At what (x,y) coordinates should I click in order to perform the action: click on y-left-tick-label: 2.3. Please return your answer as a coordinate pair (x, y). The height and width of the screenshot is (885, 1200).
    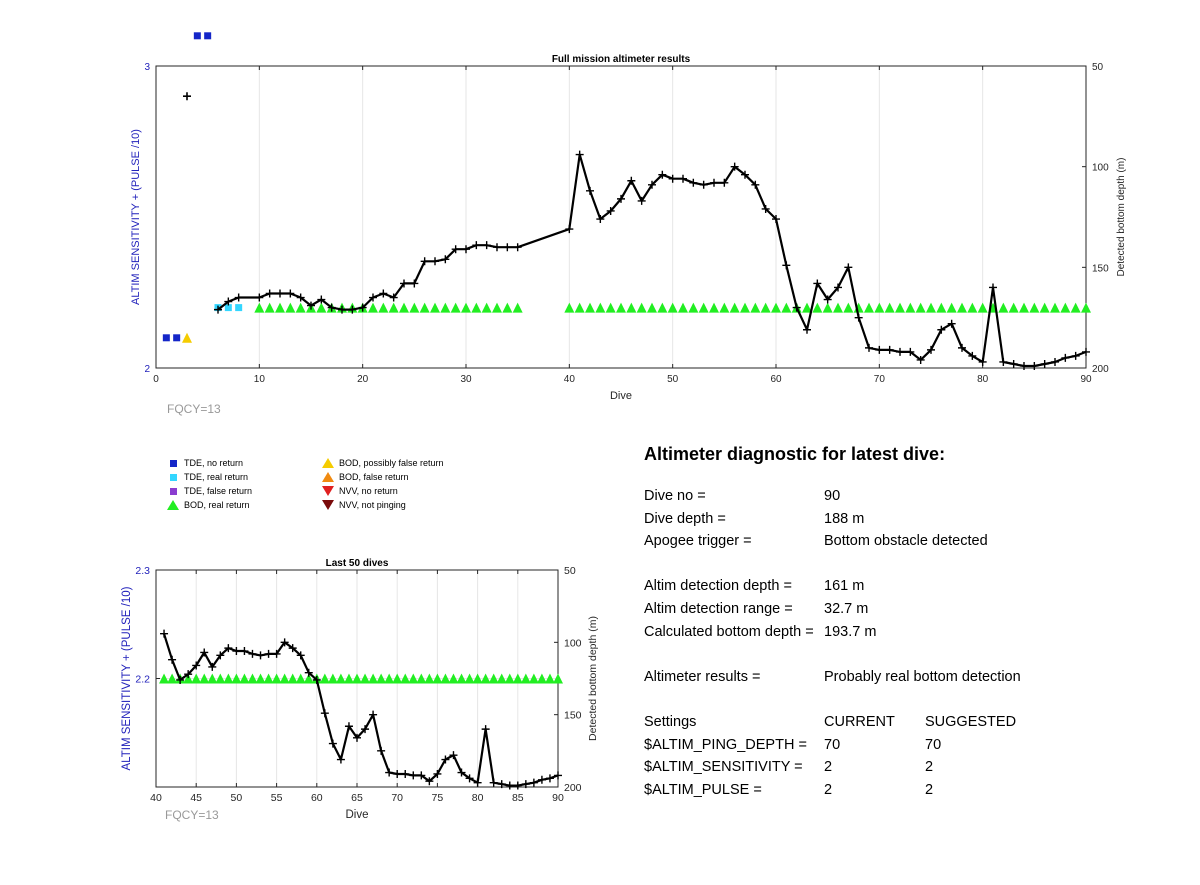
    Looking at the image, I should click on (142, 571).